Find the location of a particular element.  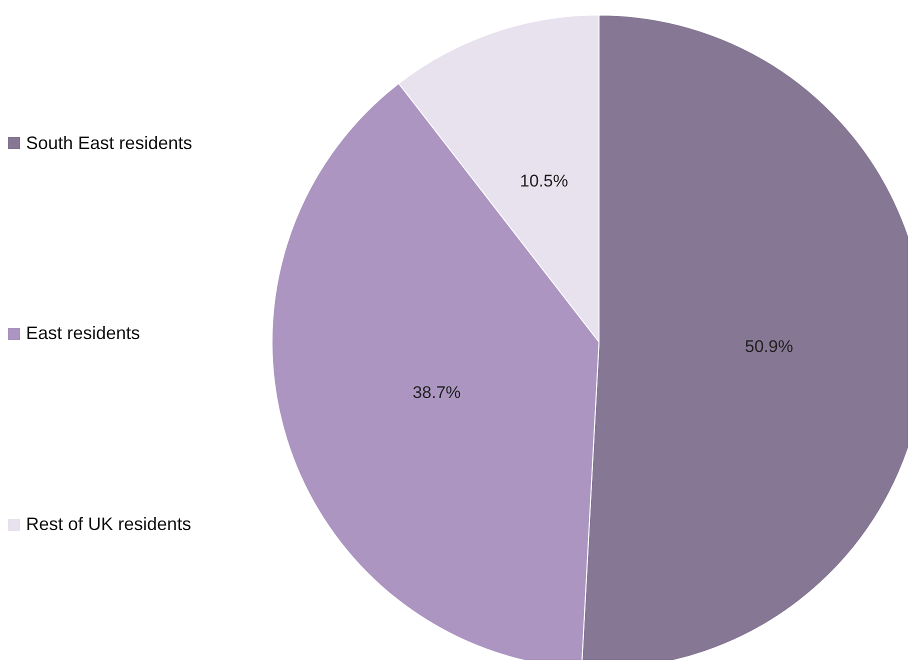

data-label: 38.7% is located at coordinates (436, 392).